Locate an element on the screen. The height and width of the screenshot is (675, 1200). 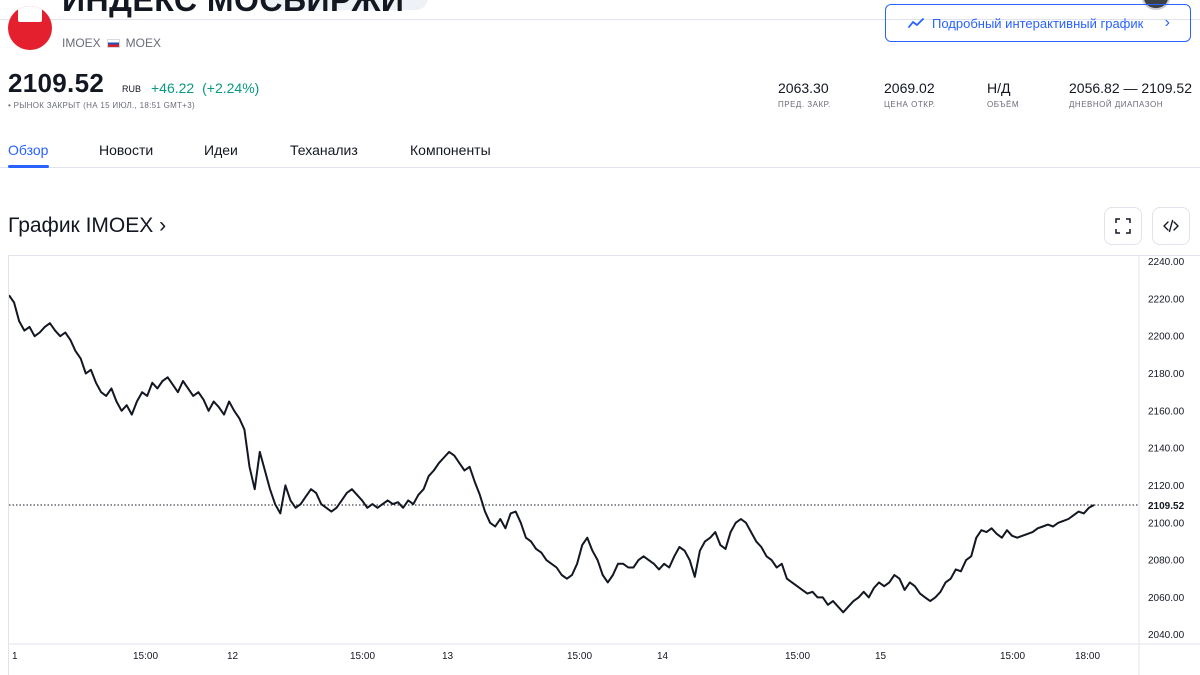
market-status: • РЫНОК ЗАКРЫТ (НА 15 ИЮЛ., 18:51 GMT+3) is located at coordinates (101, 105).